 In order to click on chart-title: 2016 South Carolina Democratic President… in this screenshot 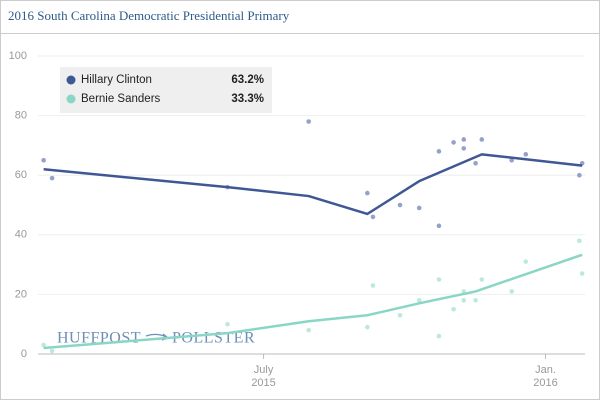, I will do `click(149, 15)`.